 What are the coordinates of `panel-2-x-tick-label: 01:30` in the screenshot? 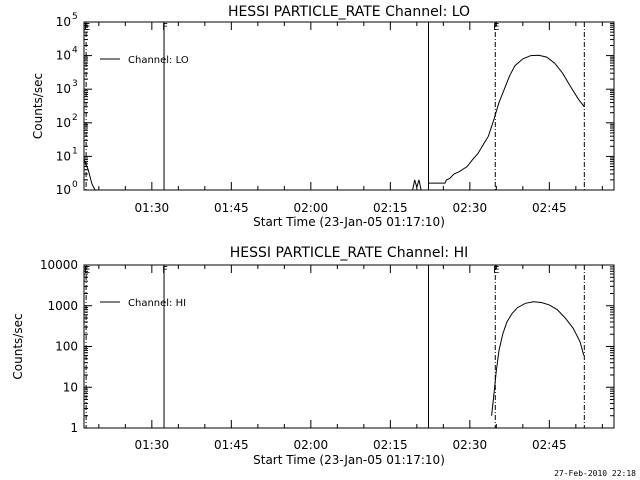 It's located at (152, 445).